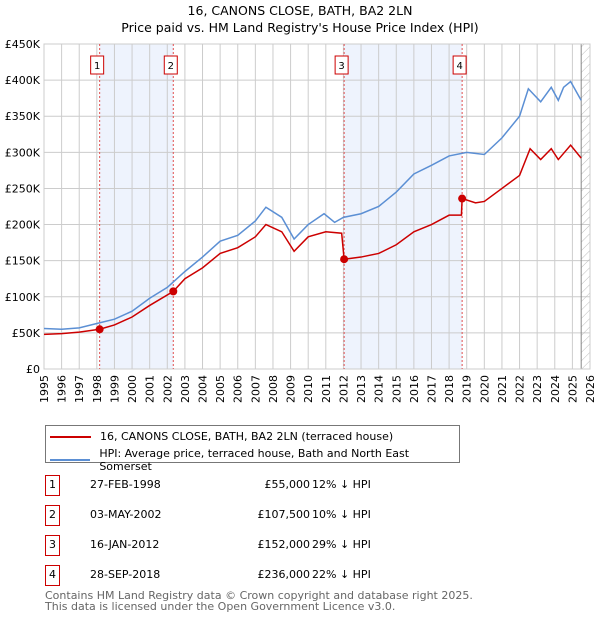 This screenshot has width=600, height=620. I want to click on chart-title: 16, CANONS CLOSE, BATH, BA2 2LN, so click(300, 10).